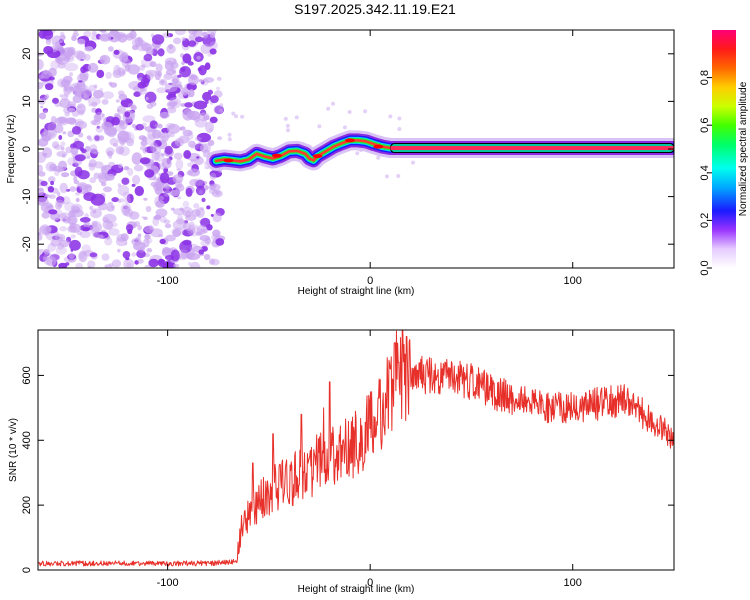 The width and height of the screenshot is (750, 600). What do you see at coordinates (168, 281) in the screenshot?
I see `spectrogram-x-tick-label: -100` at bounding box center [168, 281].